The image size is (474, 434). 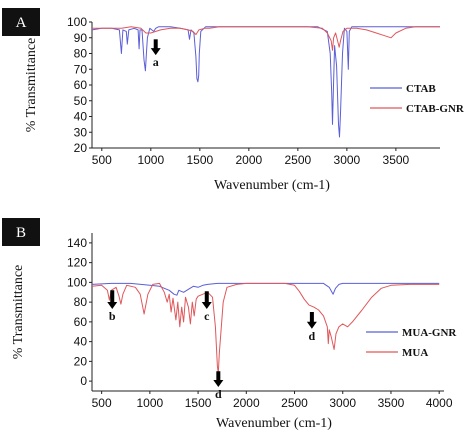 What do you see at coordinates (81, 38) in the screenshot?
I see `y-tick-label: 90` at bounding box center [81, 38].